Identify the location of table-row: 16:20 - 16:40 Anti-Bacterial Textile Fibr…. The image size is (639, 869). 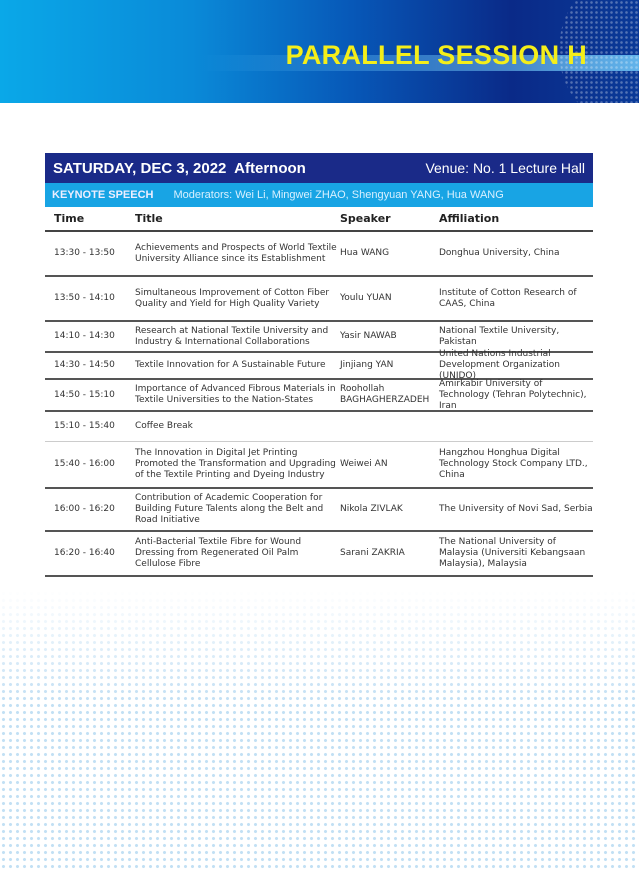
(319, 554).